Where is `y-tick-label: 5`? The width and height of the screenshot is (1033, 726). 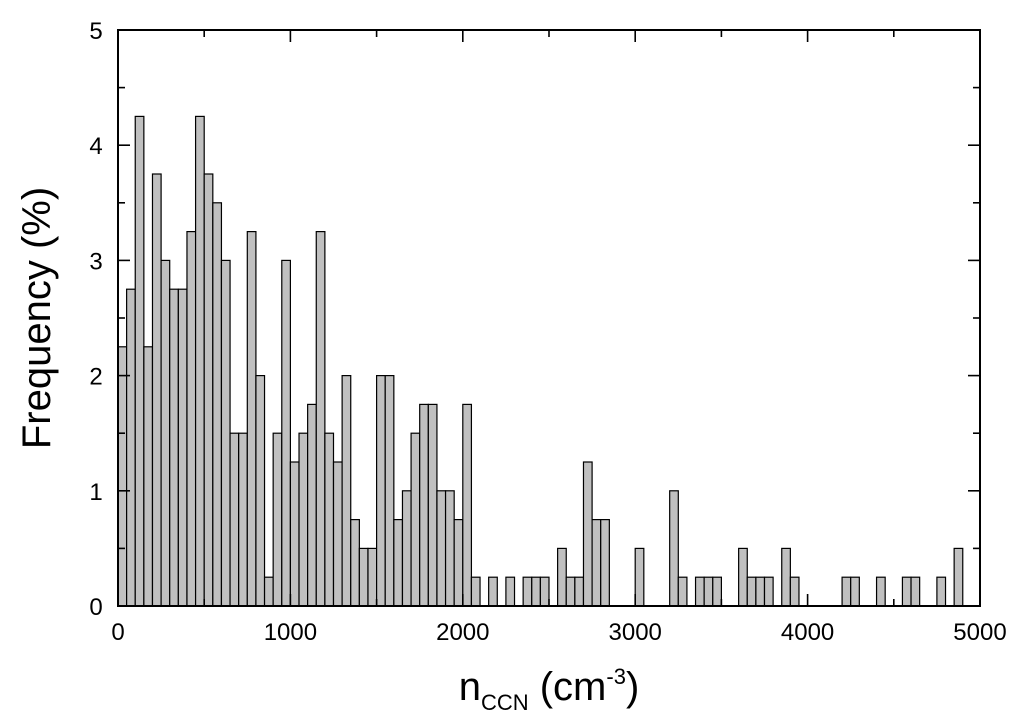
y-tick-label: 5 is located at coordinates (95, 31).